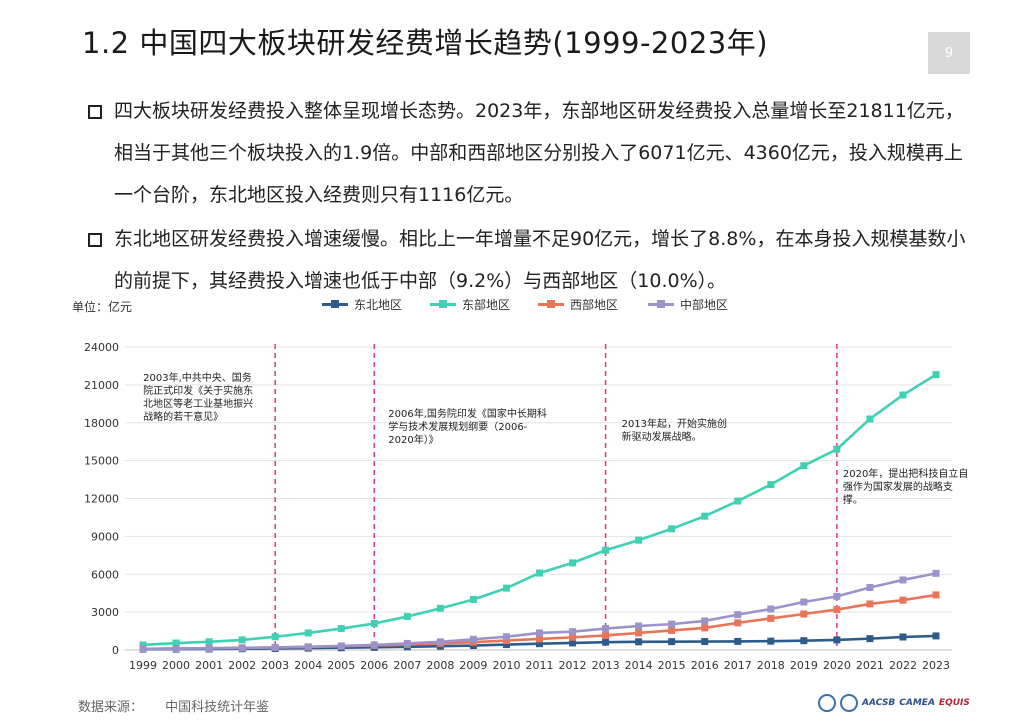  What do you see at coordinates (374, 665) in the screenshot?
I see `x-tick-label: 2006` at bounding box center [374, 665].